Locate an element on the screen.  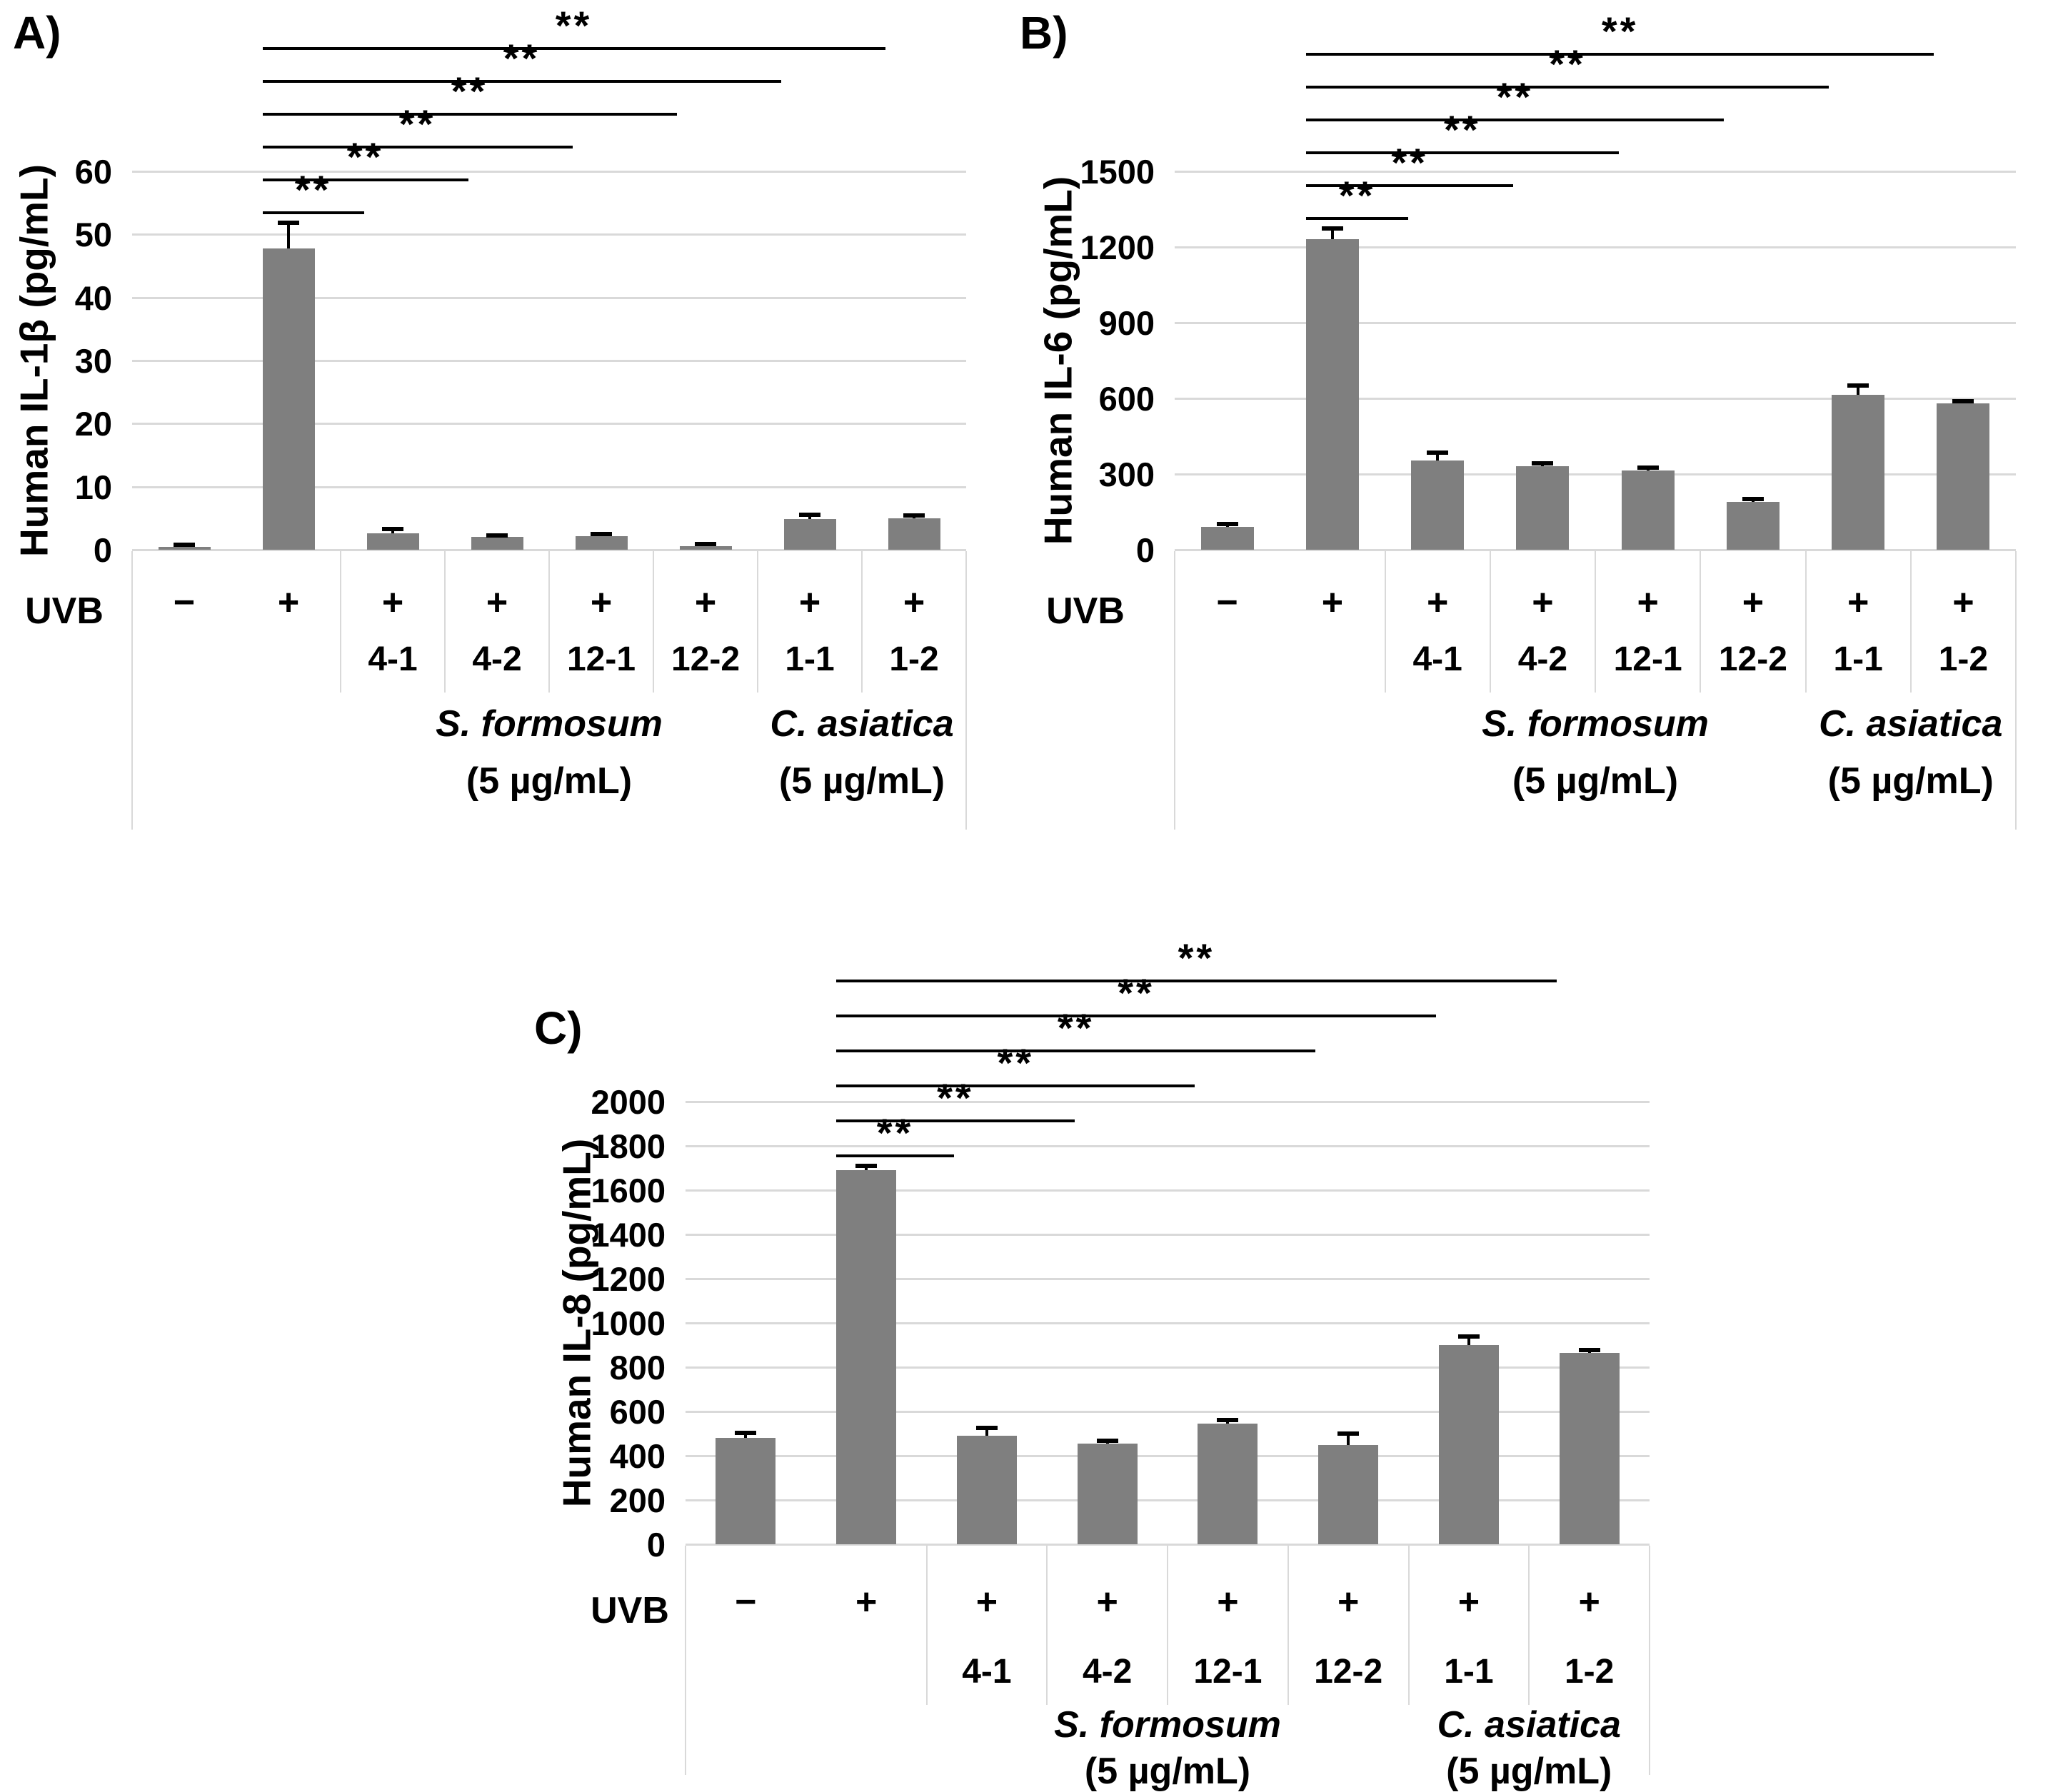
y-tick-label: 300 is located at coordinates (1126, 474).